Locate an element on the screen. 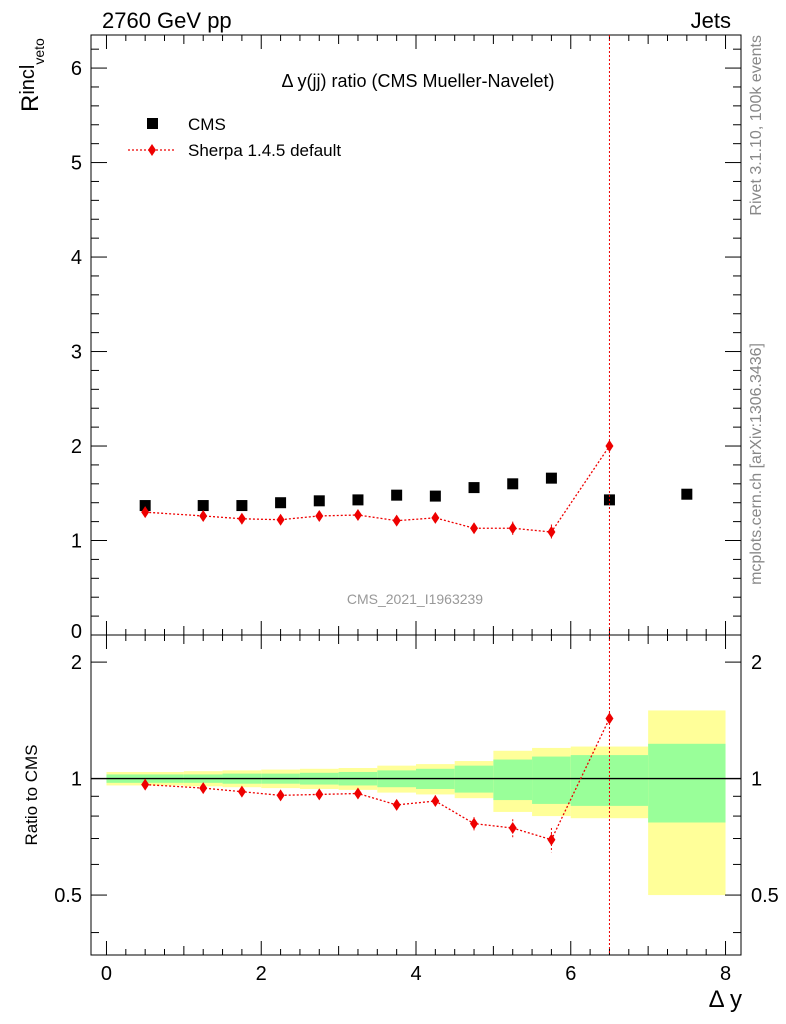 The width and height of the screenshot is (786, 1024). x-tick-label: 6 is located at coordinates (570, 974).